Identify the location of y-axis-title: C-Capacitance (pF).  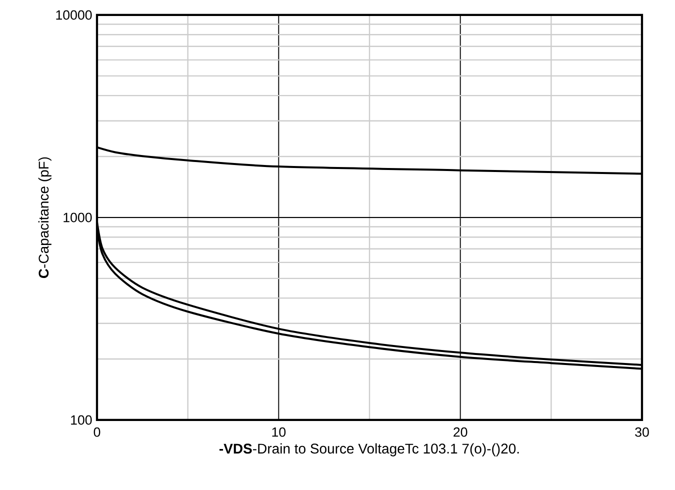
(45, 217).